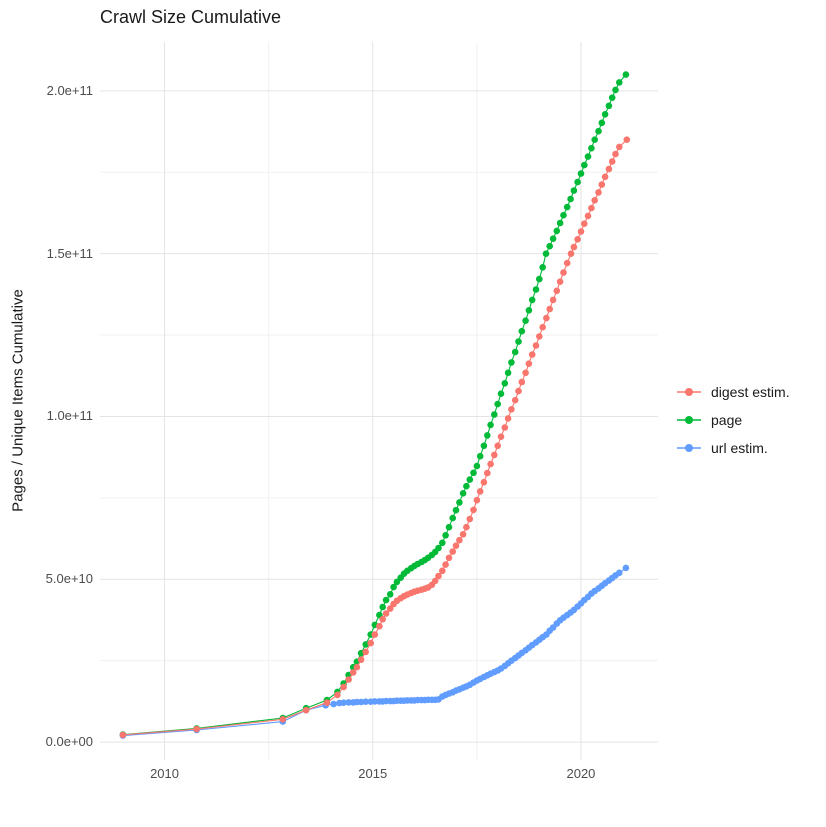  I want to click on legend-key-icon, so click(689, 392).